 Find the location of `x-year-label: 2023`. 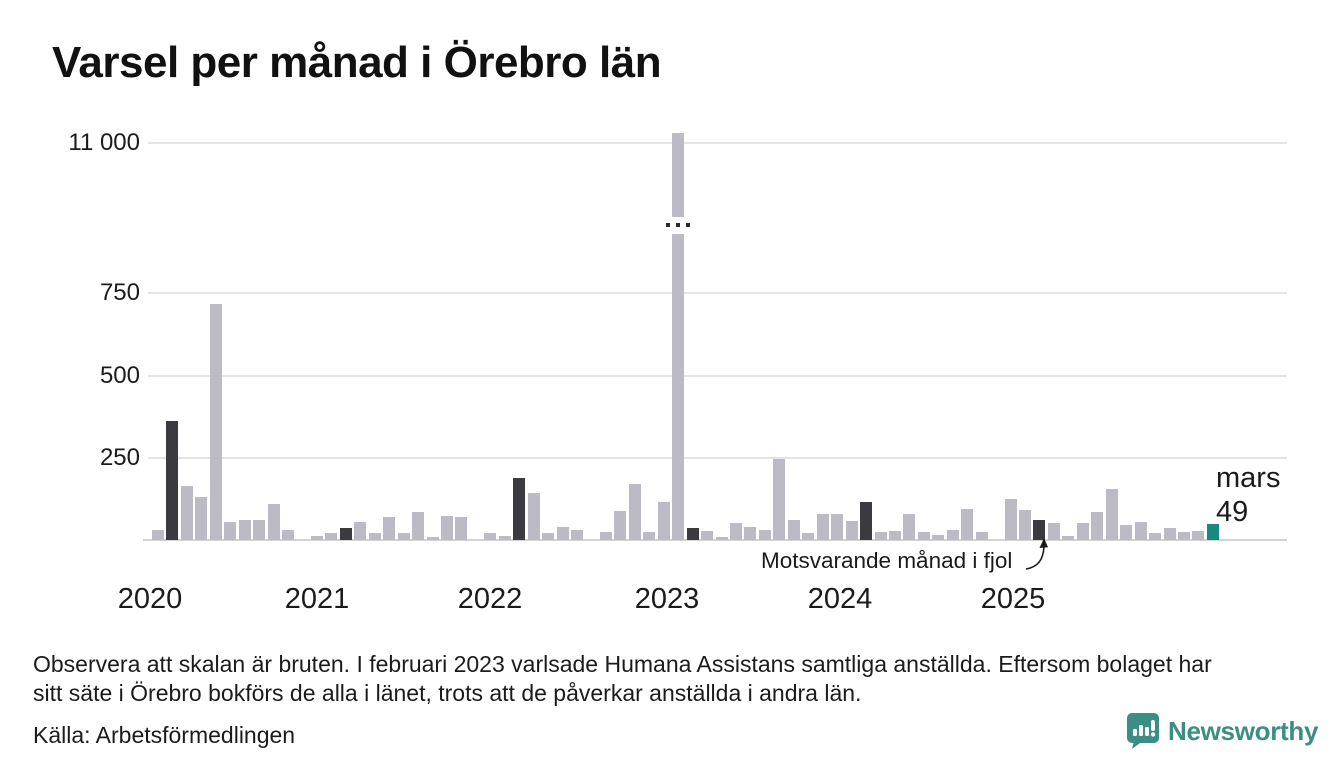

x-year-label: 2023 is located at coordinates (667, 599).